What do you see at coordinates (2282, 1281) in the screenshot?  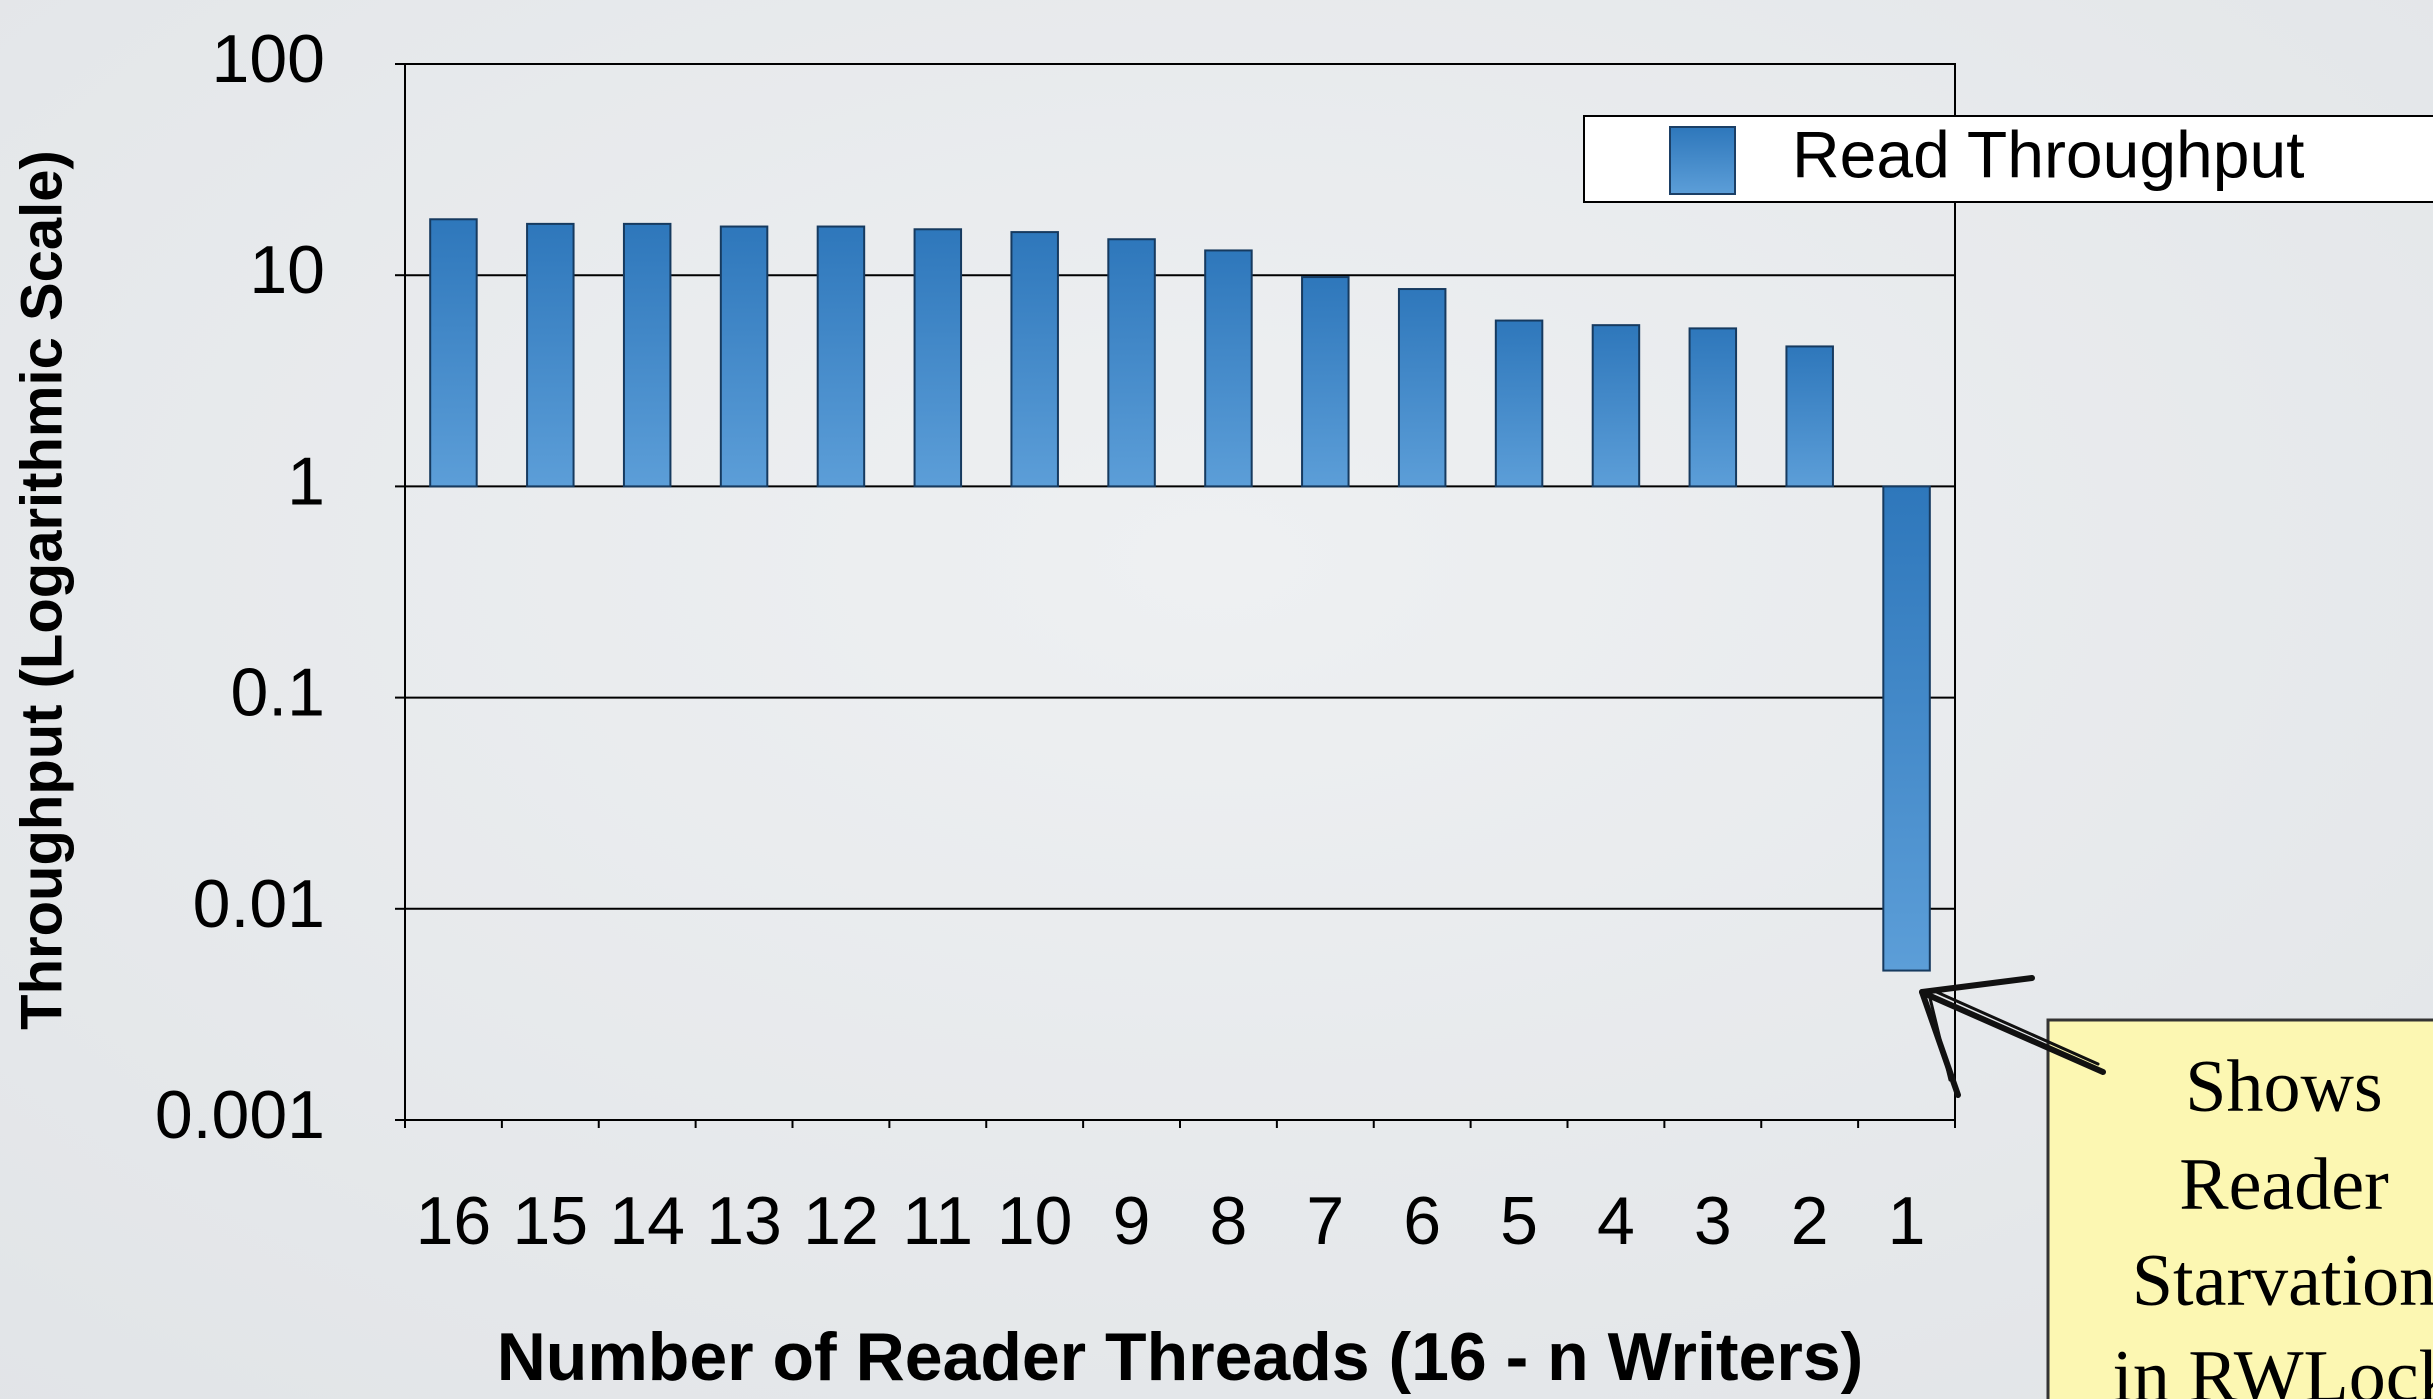 I see `note-line: Starvation` at bounding box center [2282, 1281].